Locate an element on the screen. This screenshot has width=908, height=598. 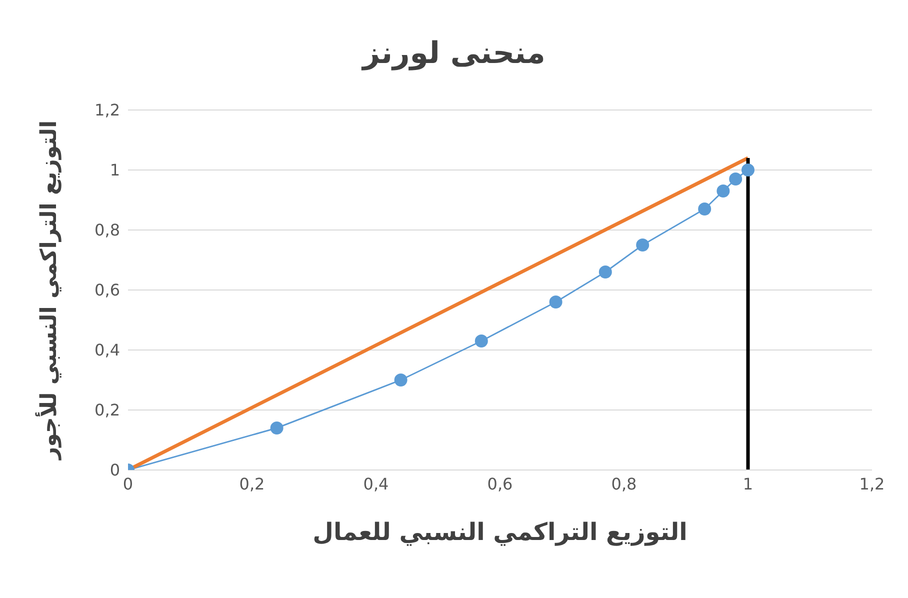
y-tick-label: 0,6 is located at coordinates (107, 290).